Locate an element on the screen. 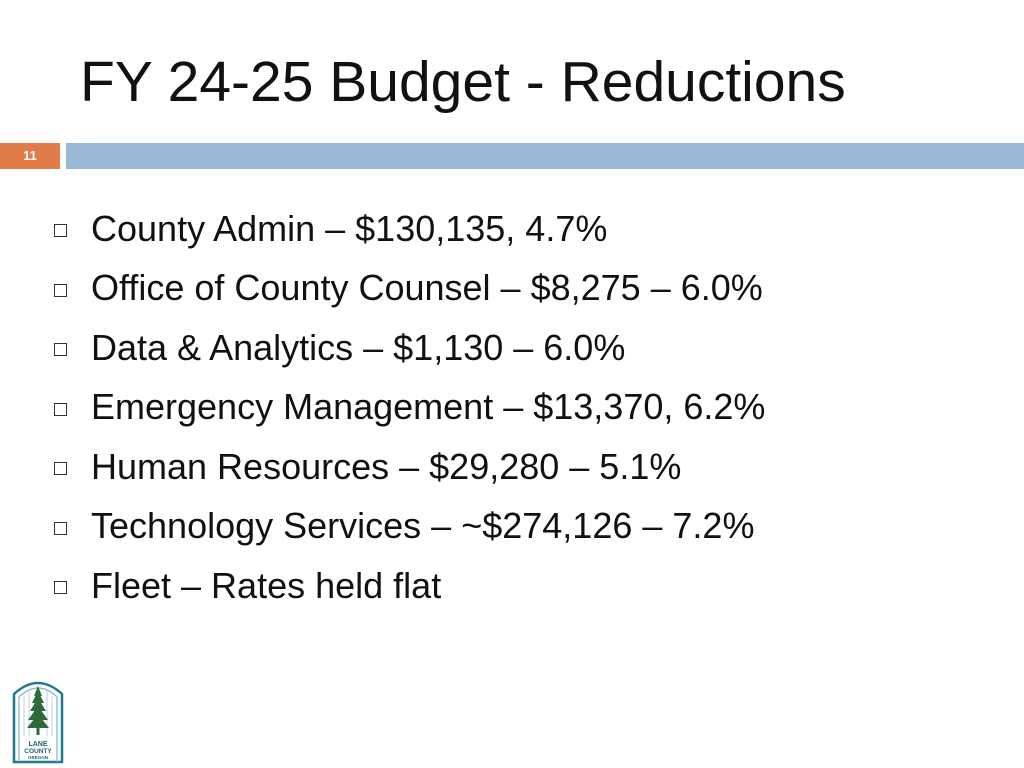  bullet-text: Office of County Counsel – $8,275 – 6.0% is located at coordinates (427, 288).